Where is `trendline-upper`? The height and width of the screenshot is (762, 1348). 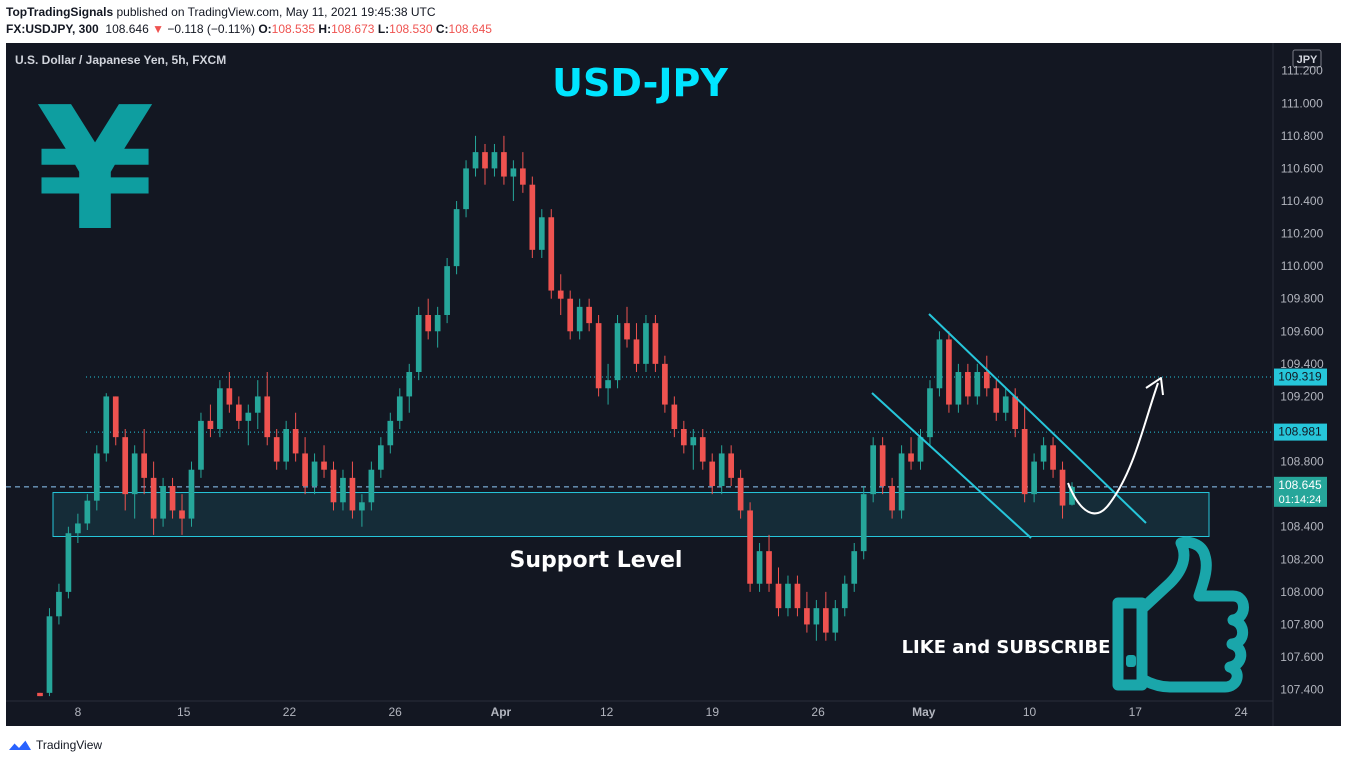 trendline-upper is located at coordinates (1037, 418).